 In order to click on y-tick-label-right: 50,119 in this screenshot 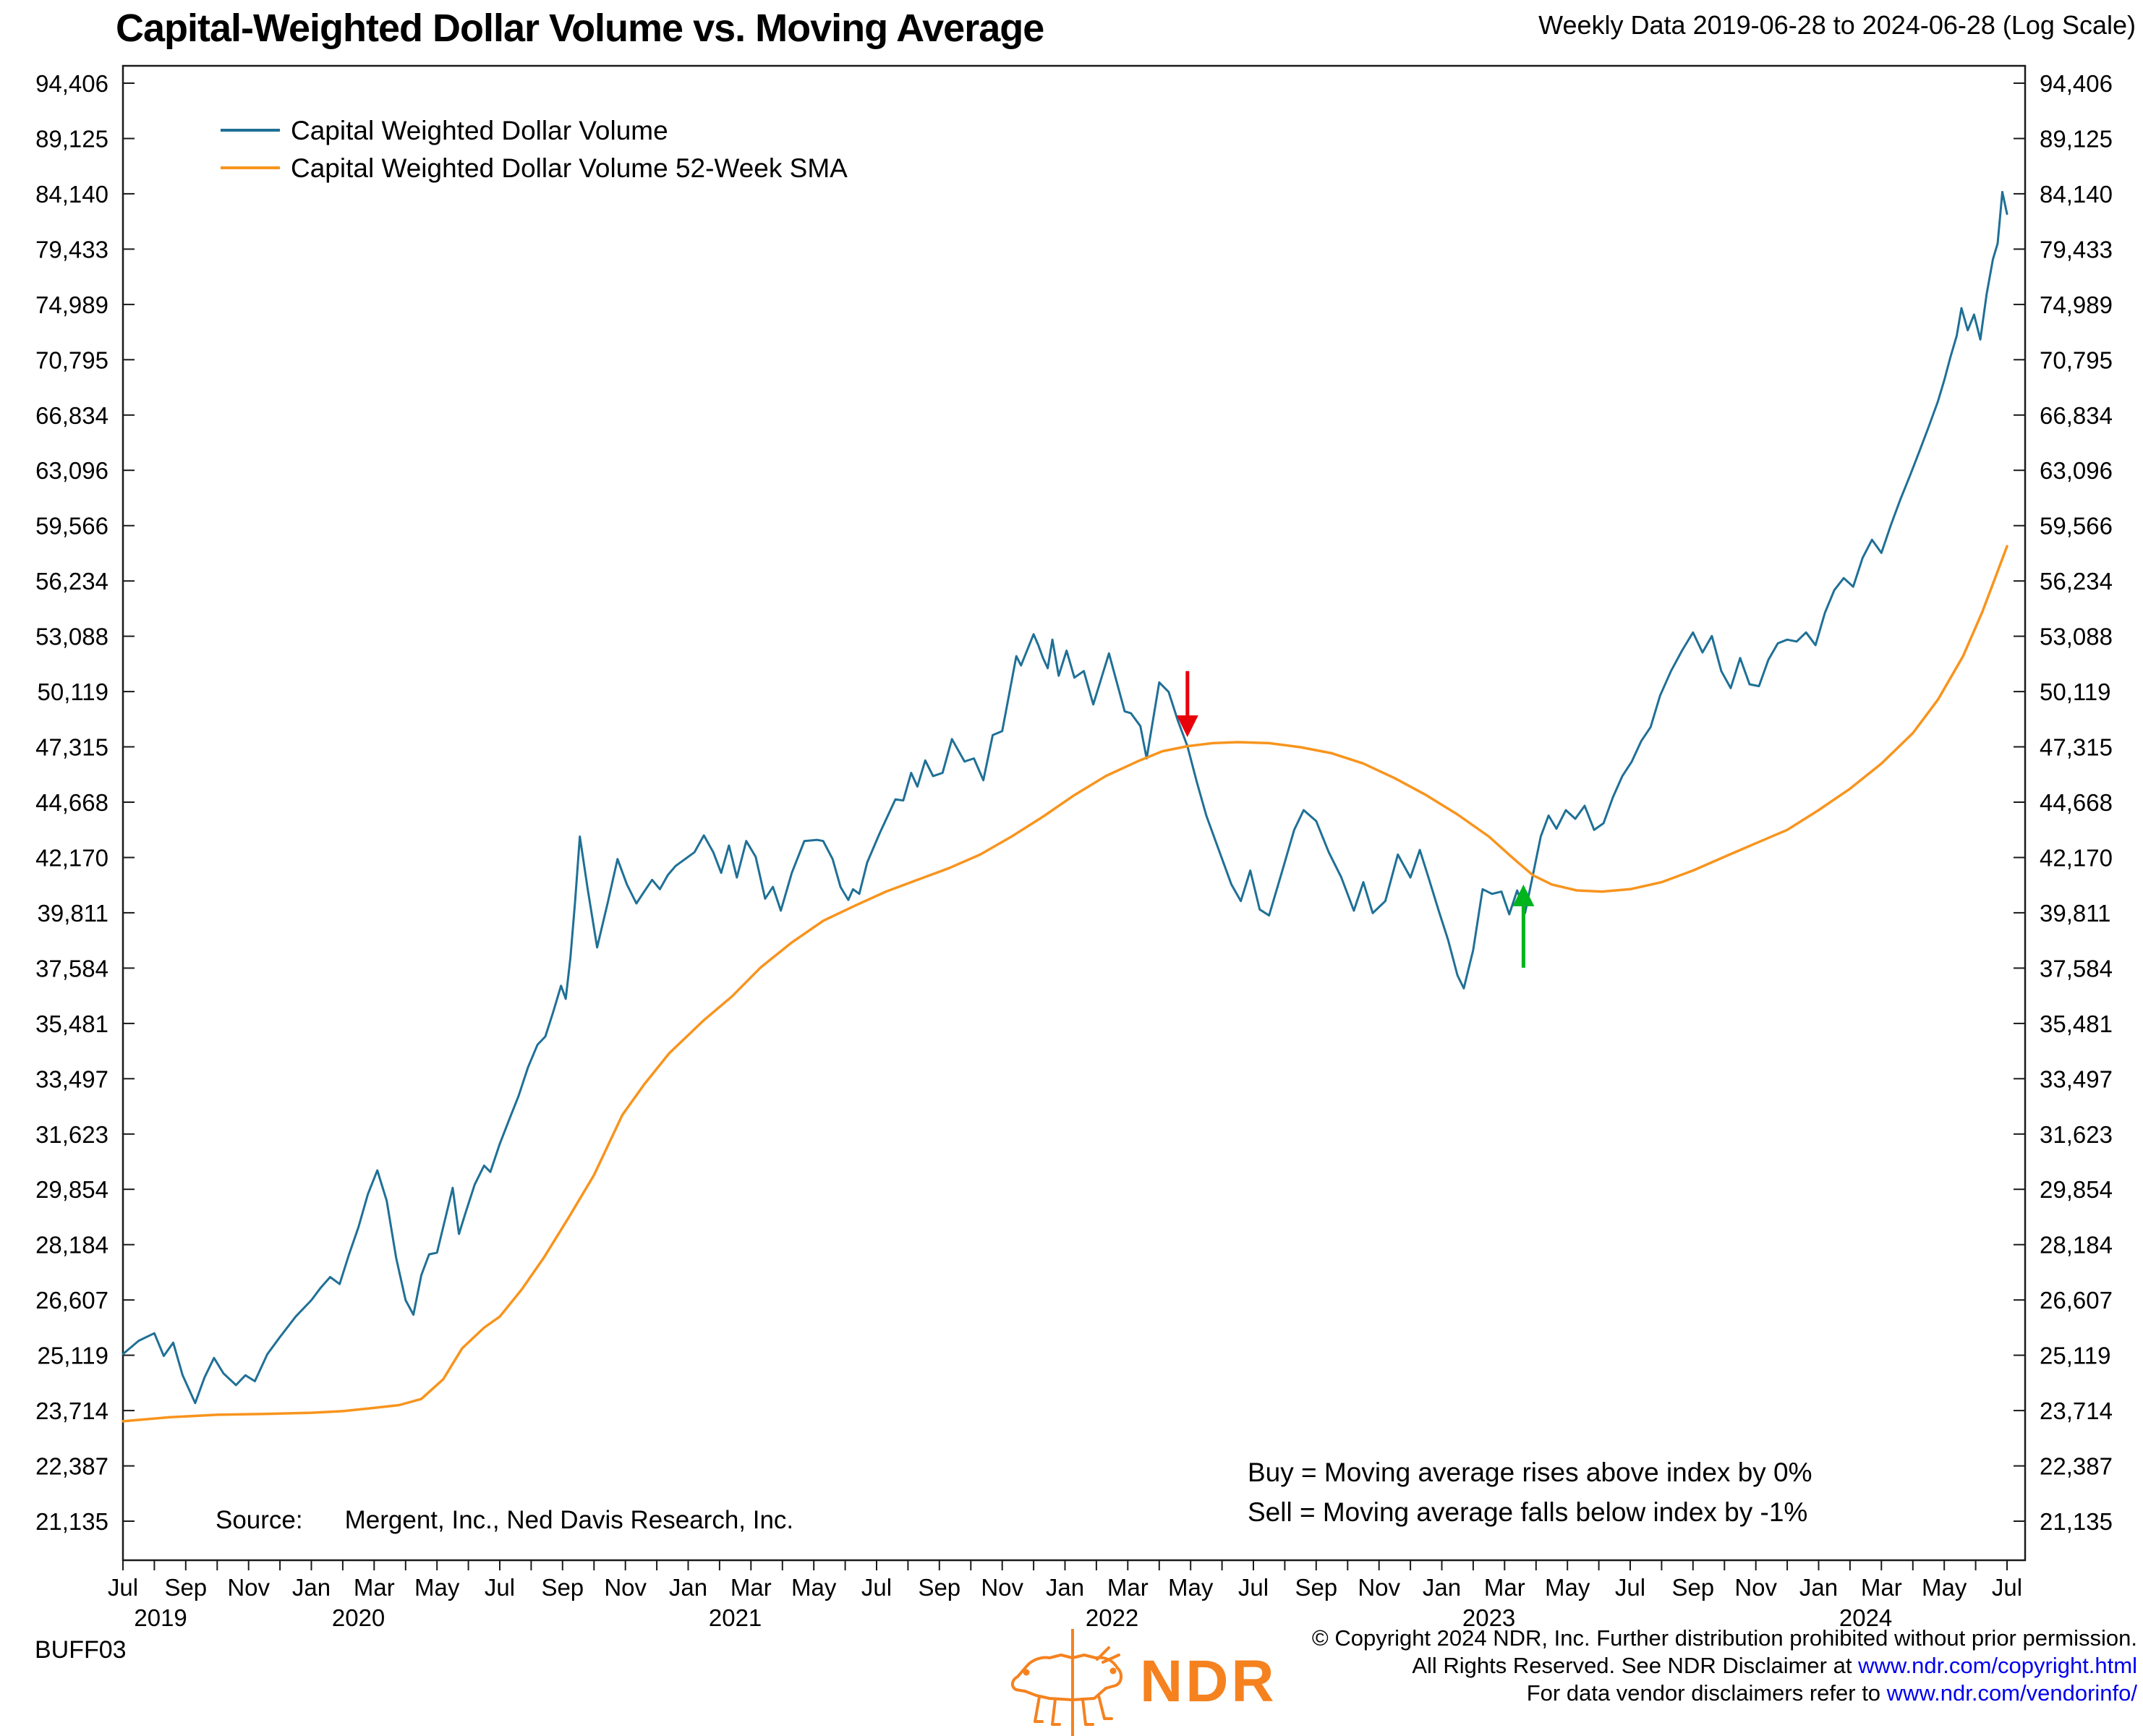, I will do `click(2075, 692)`.